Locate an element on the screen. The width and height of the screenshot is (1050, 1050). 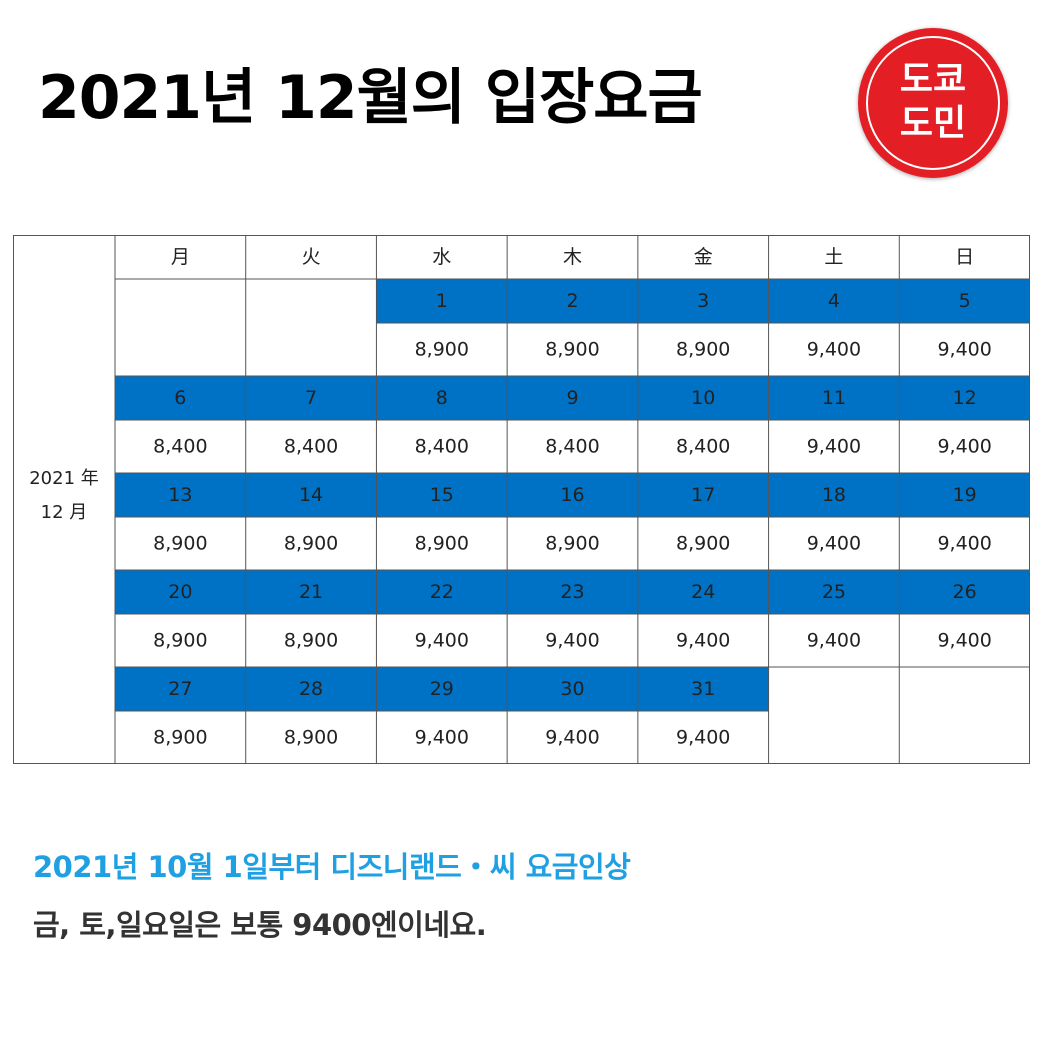
day-number: 18 is located at coordinates (834, 495).